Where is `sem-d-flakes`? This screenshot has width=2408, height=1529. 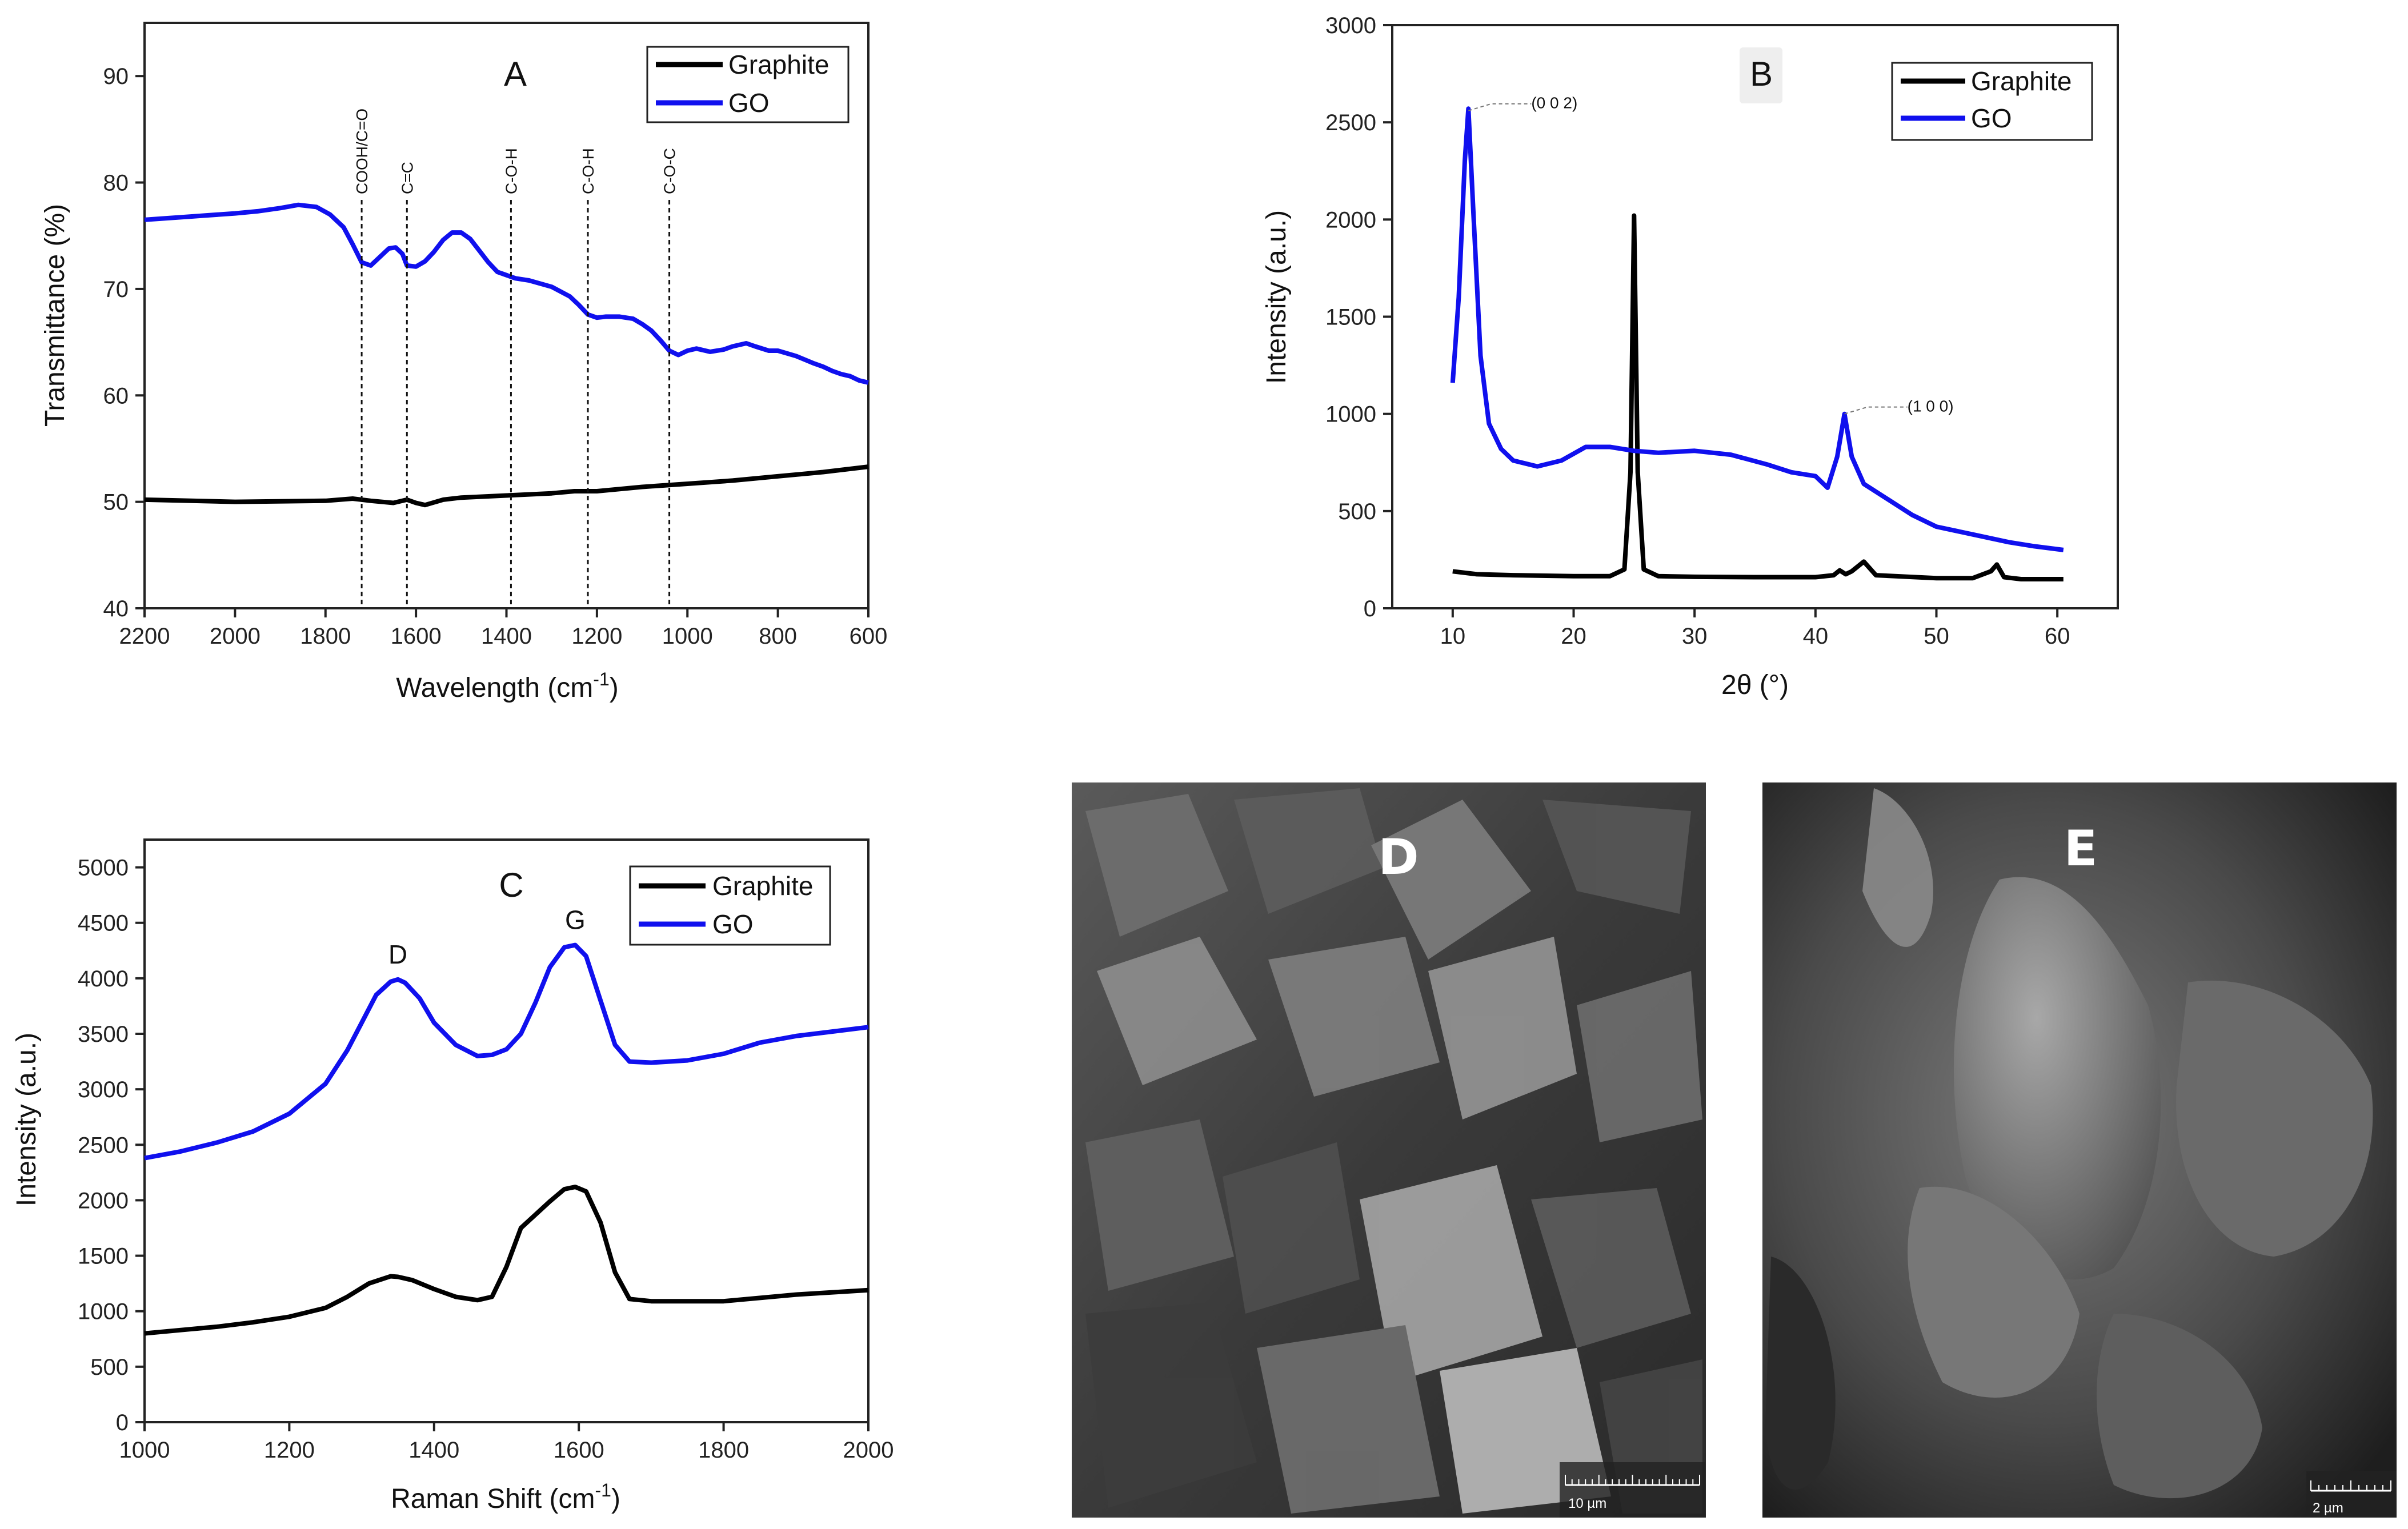
sem-d-flakes is located at coordinates (1393, 1151).